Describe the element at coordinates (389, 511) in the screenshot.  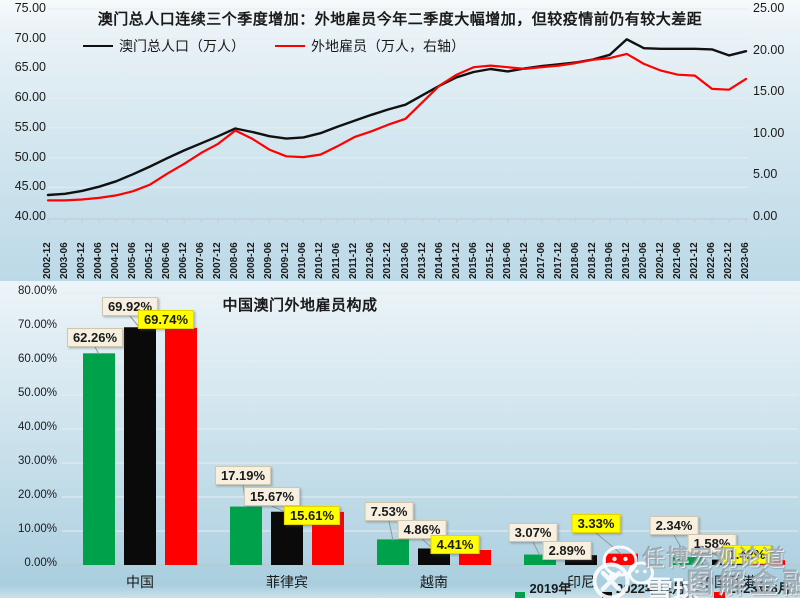
I see `bar-value-label-0-2: 7.53%` at that location.